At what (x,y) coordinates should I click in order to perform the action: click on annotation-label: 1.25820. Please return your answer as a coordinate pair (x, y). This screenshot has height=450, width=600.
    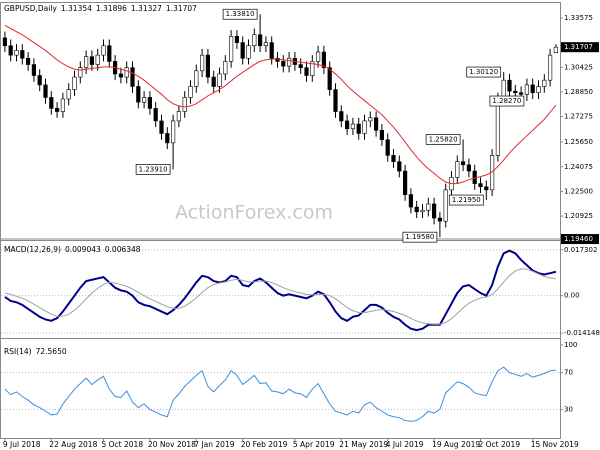
    Looking at the image, I should click on (443, 139).